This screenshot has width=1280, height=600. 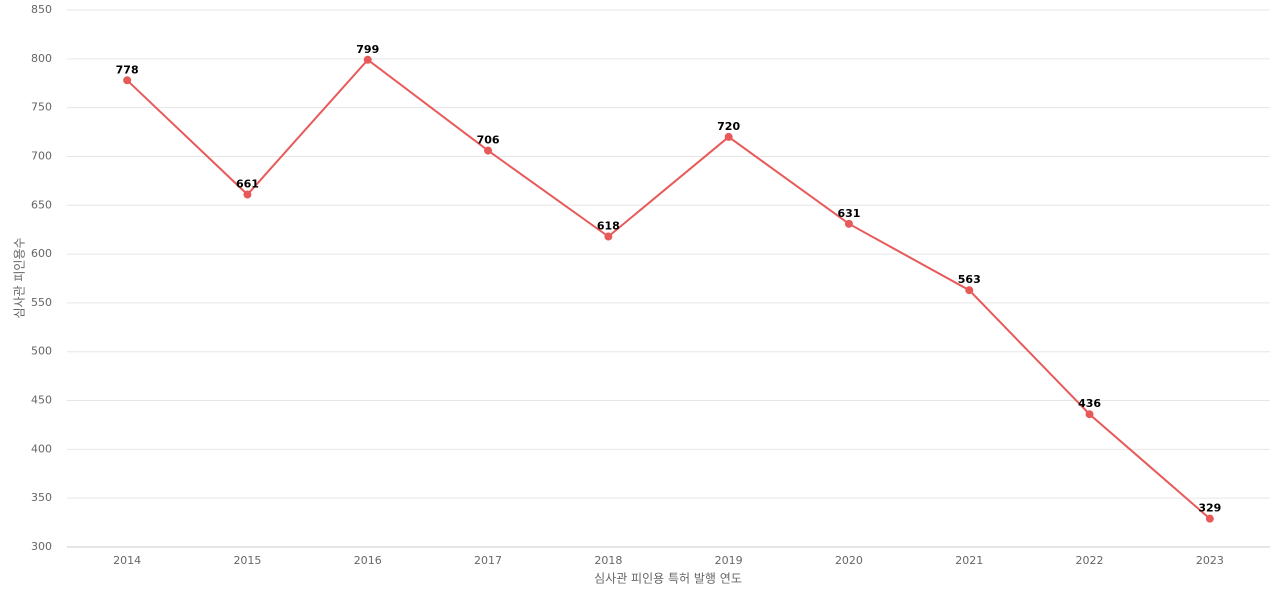 What do you see at coordinates (41, 448) in the screenshot?
I see `y-tick-label: 400` at bounding box center [41, 448].